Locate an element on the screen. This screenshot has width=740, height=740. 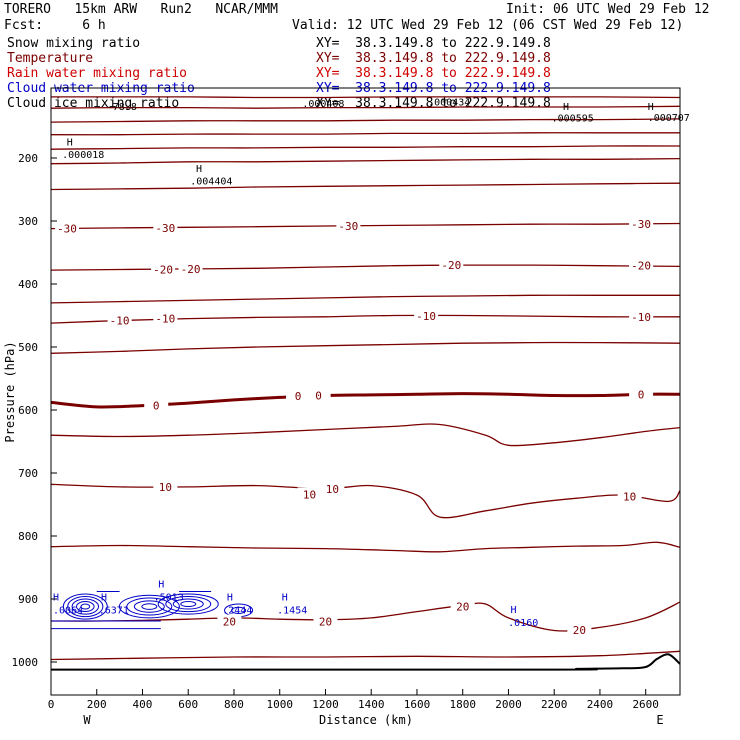
y-tick-label: 1000 is located at coordinates (25, 662).